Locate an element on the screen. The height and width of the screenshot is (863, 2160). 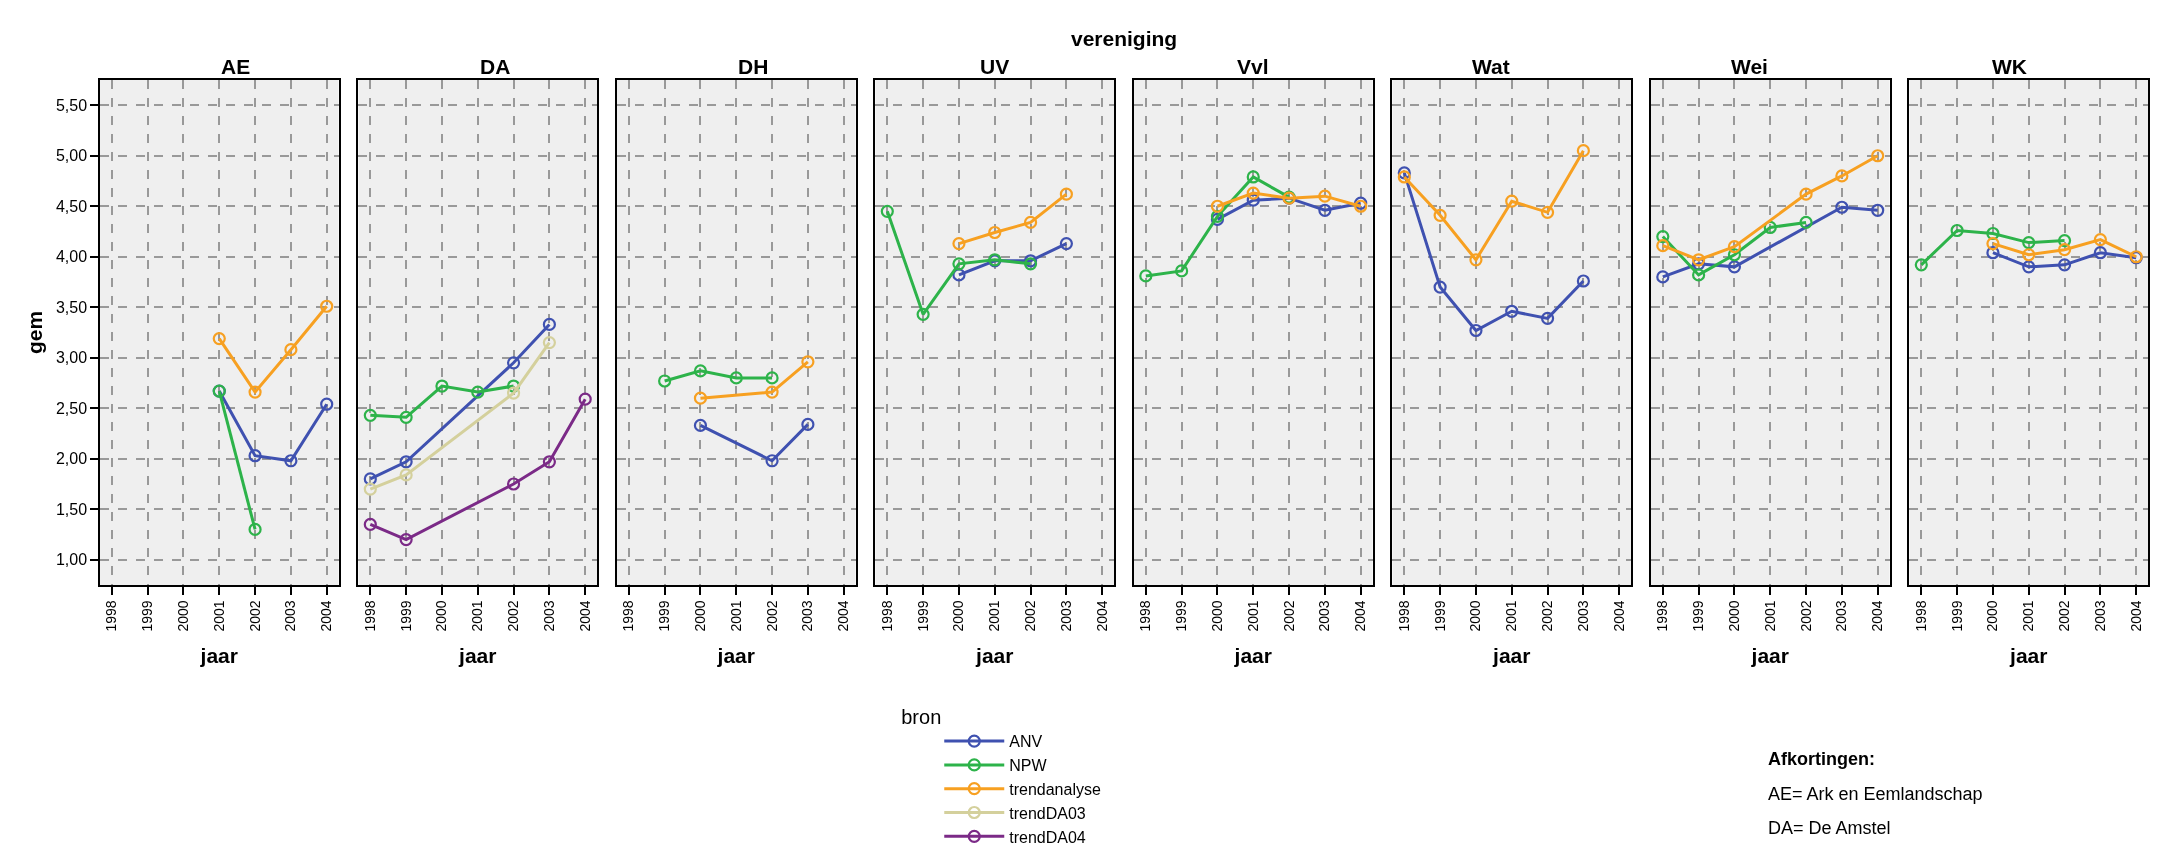
text: AE= Ark en Eemlandschap is located at coordinates (1875, 794).